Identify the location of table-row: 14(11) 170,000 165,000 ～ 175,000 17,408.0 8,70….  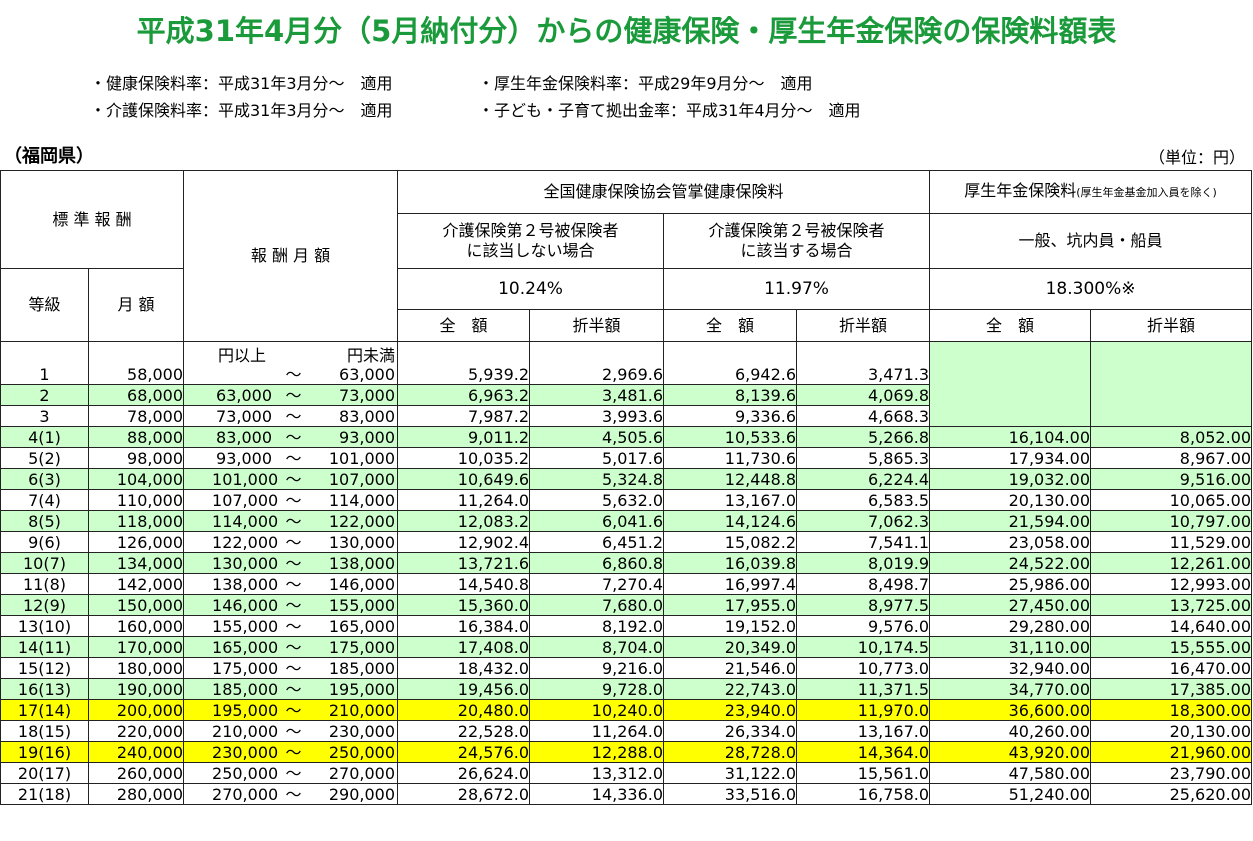
(626, 647).